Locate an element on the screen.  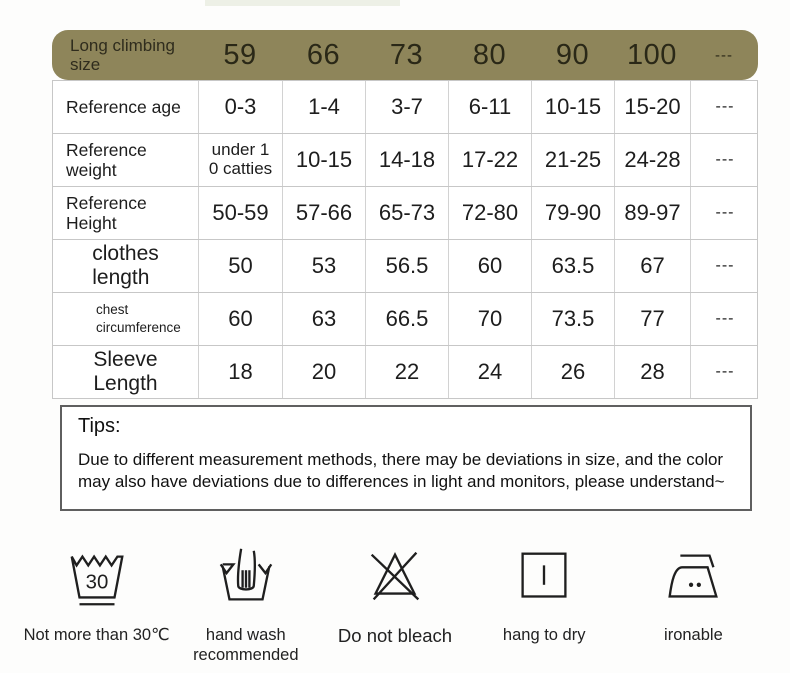
header-size-59: 59 is located at coordinates (240, 54).